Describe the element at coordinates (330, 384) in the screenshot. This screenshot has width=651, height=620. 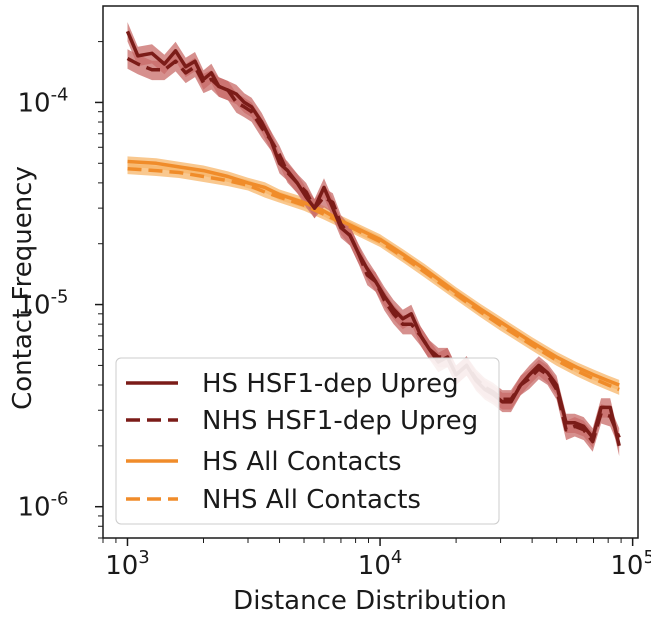
I see `legend-label: HS HSF1-dep Upreg` at that location.